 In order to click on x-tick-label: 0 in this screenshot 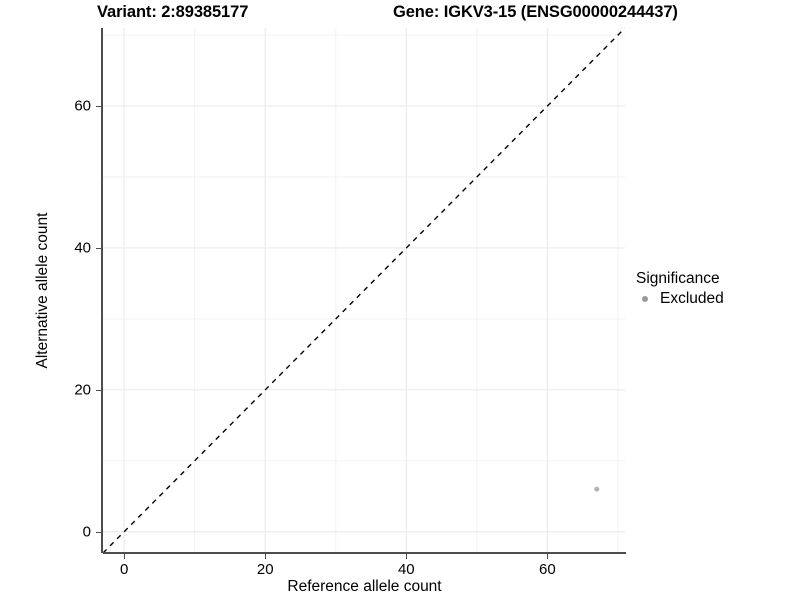, I will do `click(124, 569)`.